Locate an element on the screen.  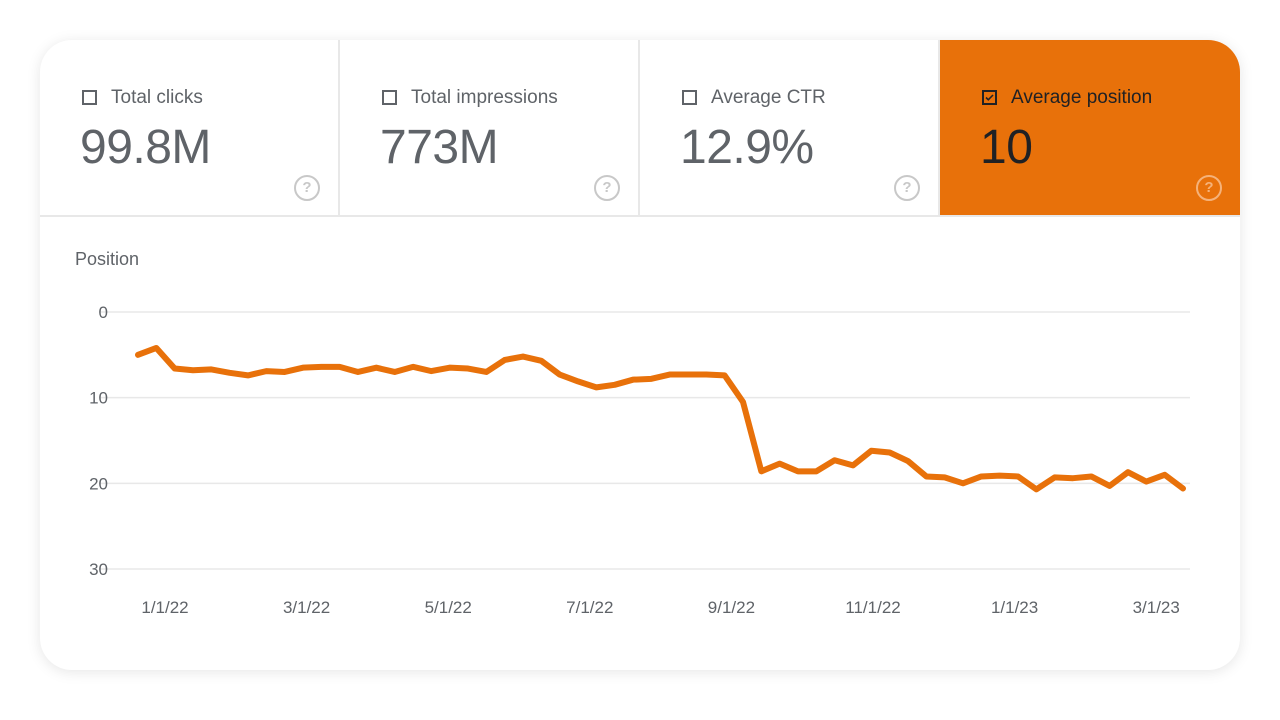
metric-tile-average-position: Average position 10 ? is located at coordinates (1090, 127).